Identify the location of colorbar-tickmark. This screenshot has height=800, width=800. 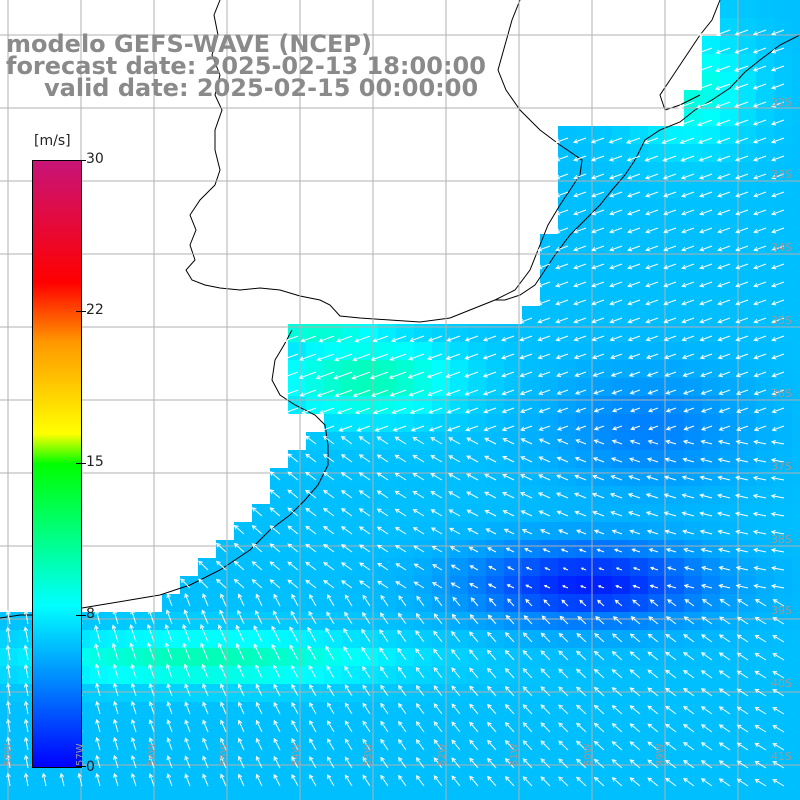
(81, 160).